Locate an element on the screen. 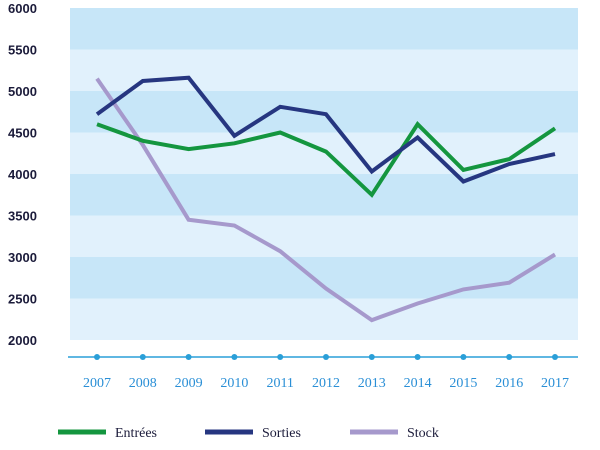 The width and height of the screenshot is (600, 450). x-tick-label: 2009 is located at coordinates (189, 383).